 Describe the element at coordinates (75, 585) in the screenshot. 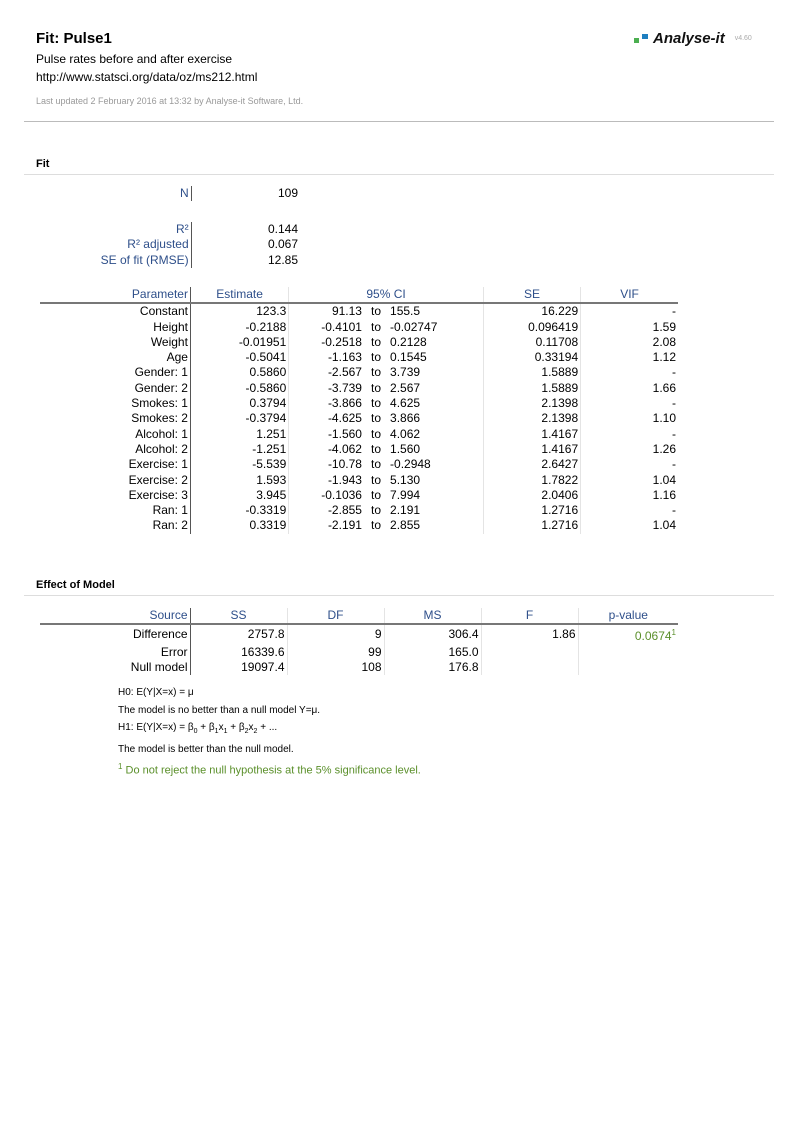

I see `section-title-effect: Effect of Model` at that location.